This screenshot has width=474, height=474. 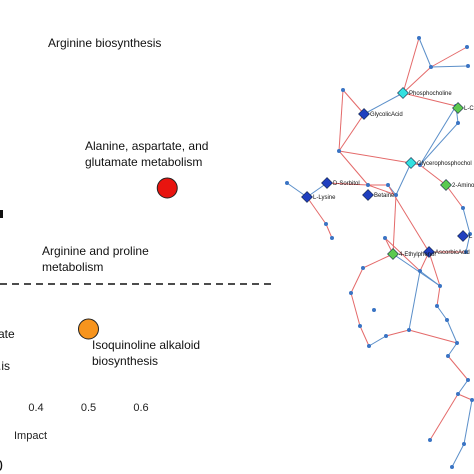 What do you see at coordinates (125, 361) in the screenshot?
I see `pathway-label: biosynthesis` at bounding box center [125, 361].